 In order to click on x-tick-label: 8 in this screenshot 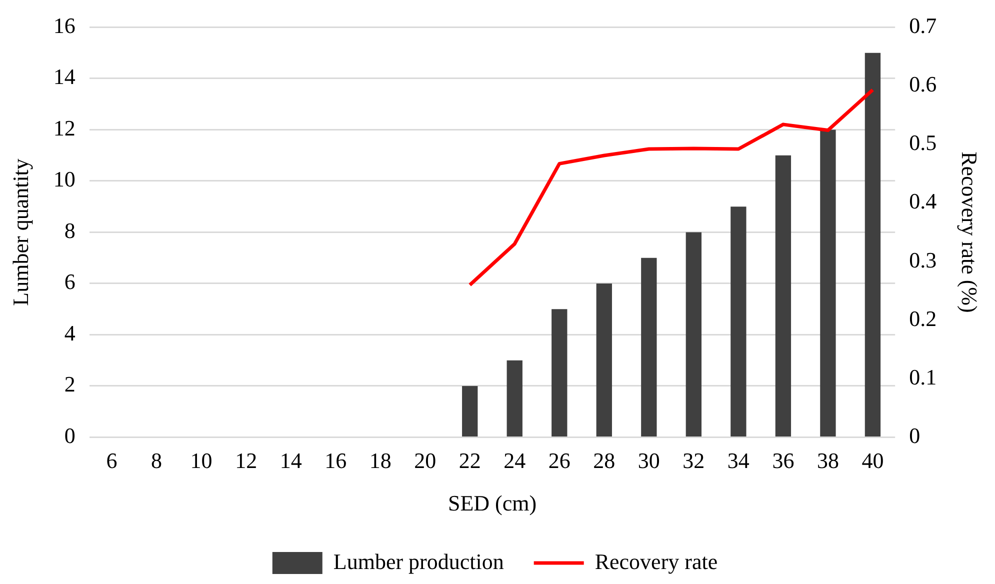, I will do `click(156, 461)`.